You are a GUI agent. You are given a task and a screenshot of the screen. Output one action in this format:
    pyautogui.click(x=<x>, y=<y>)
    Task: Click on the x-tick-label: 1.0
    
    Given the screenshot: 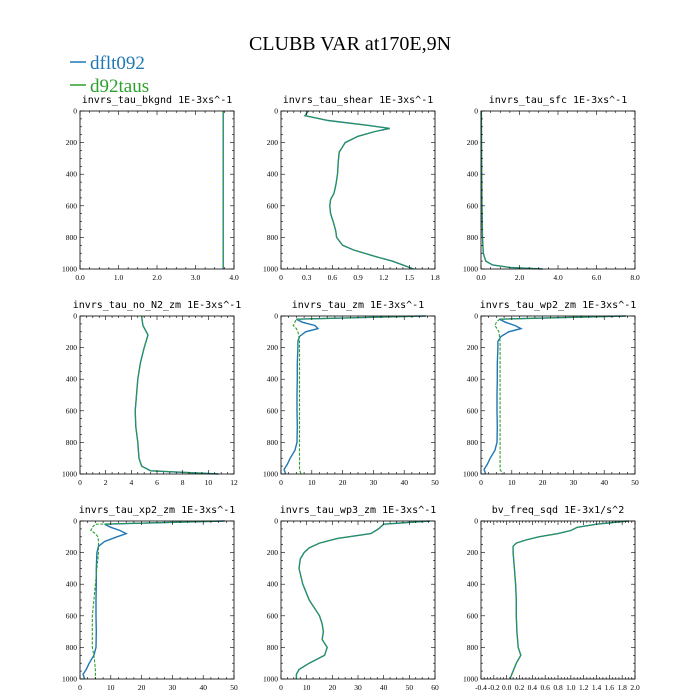 What is the action you would take?
    pyautogui.click(x=119, y=277)
    